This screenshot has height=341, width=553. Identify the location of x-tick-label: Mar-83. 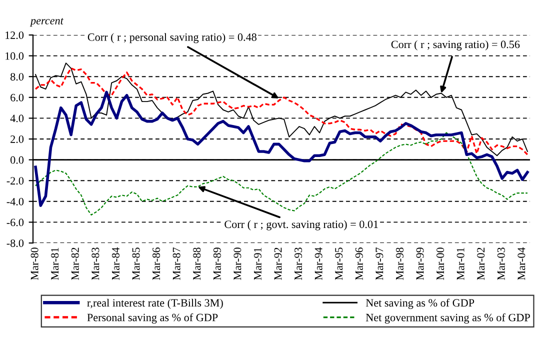
(96, 264).